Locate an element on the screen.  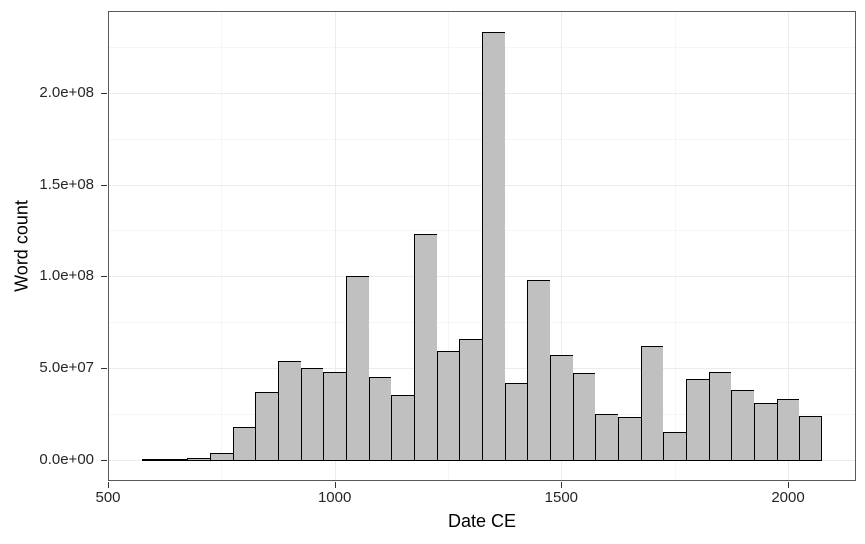
x-tick-label: 500 is located at coordinates (108, 497).